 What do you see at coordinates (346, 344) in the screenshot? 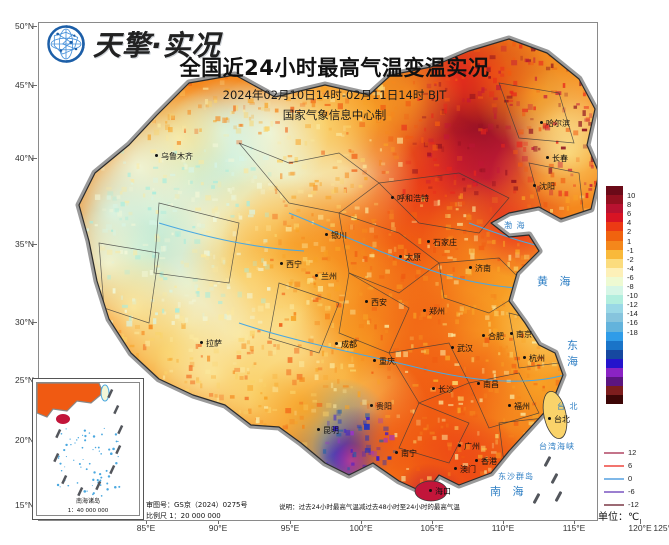
I see `city-label: 成都` at bounding box center [346, 344].